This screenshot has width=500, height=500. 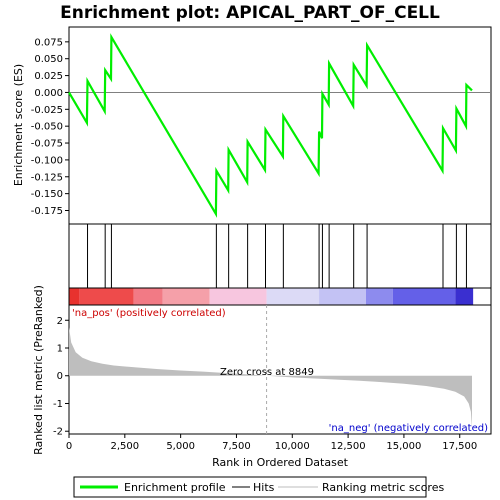 I want to click on heat-panel, so click(x=280, y=296).